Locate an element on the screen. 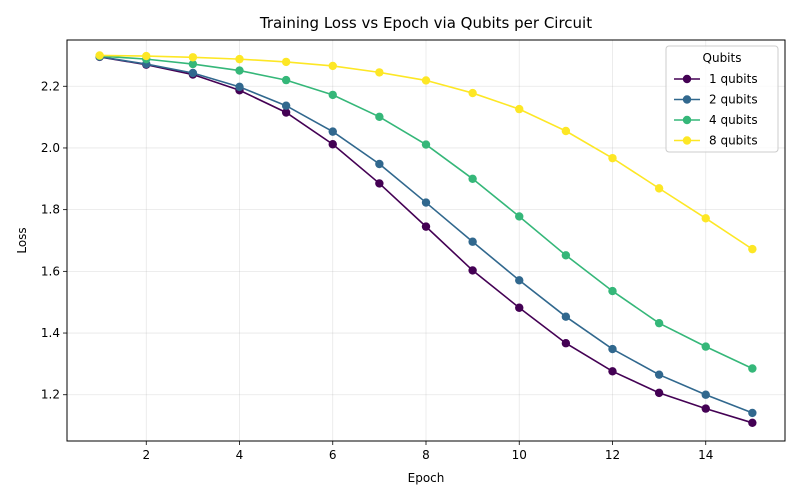 The height and width of the screenshot is (500, 800). legend-entries: 1 qubits 2 qubits 4 qubits 8 qubits is located at coordinates (716, 110).